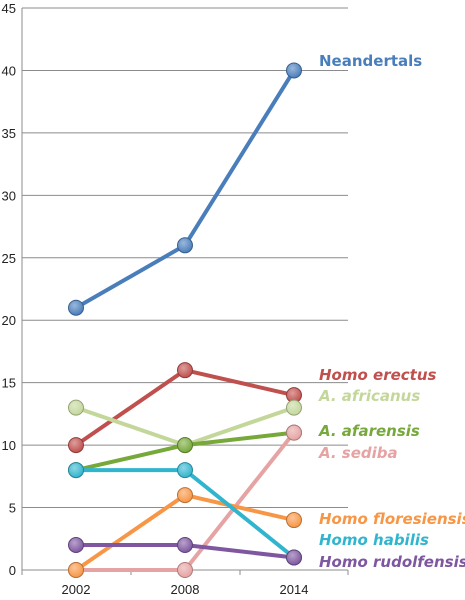  Describe the element at coordinates (185, 445) in the screenshot. I see `point-a-afarensis-2008` at that location.